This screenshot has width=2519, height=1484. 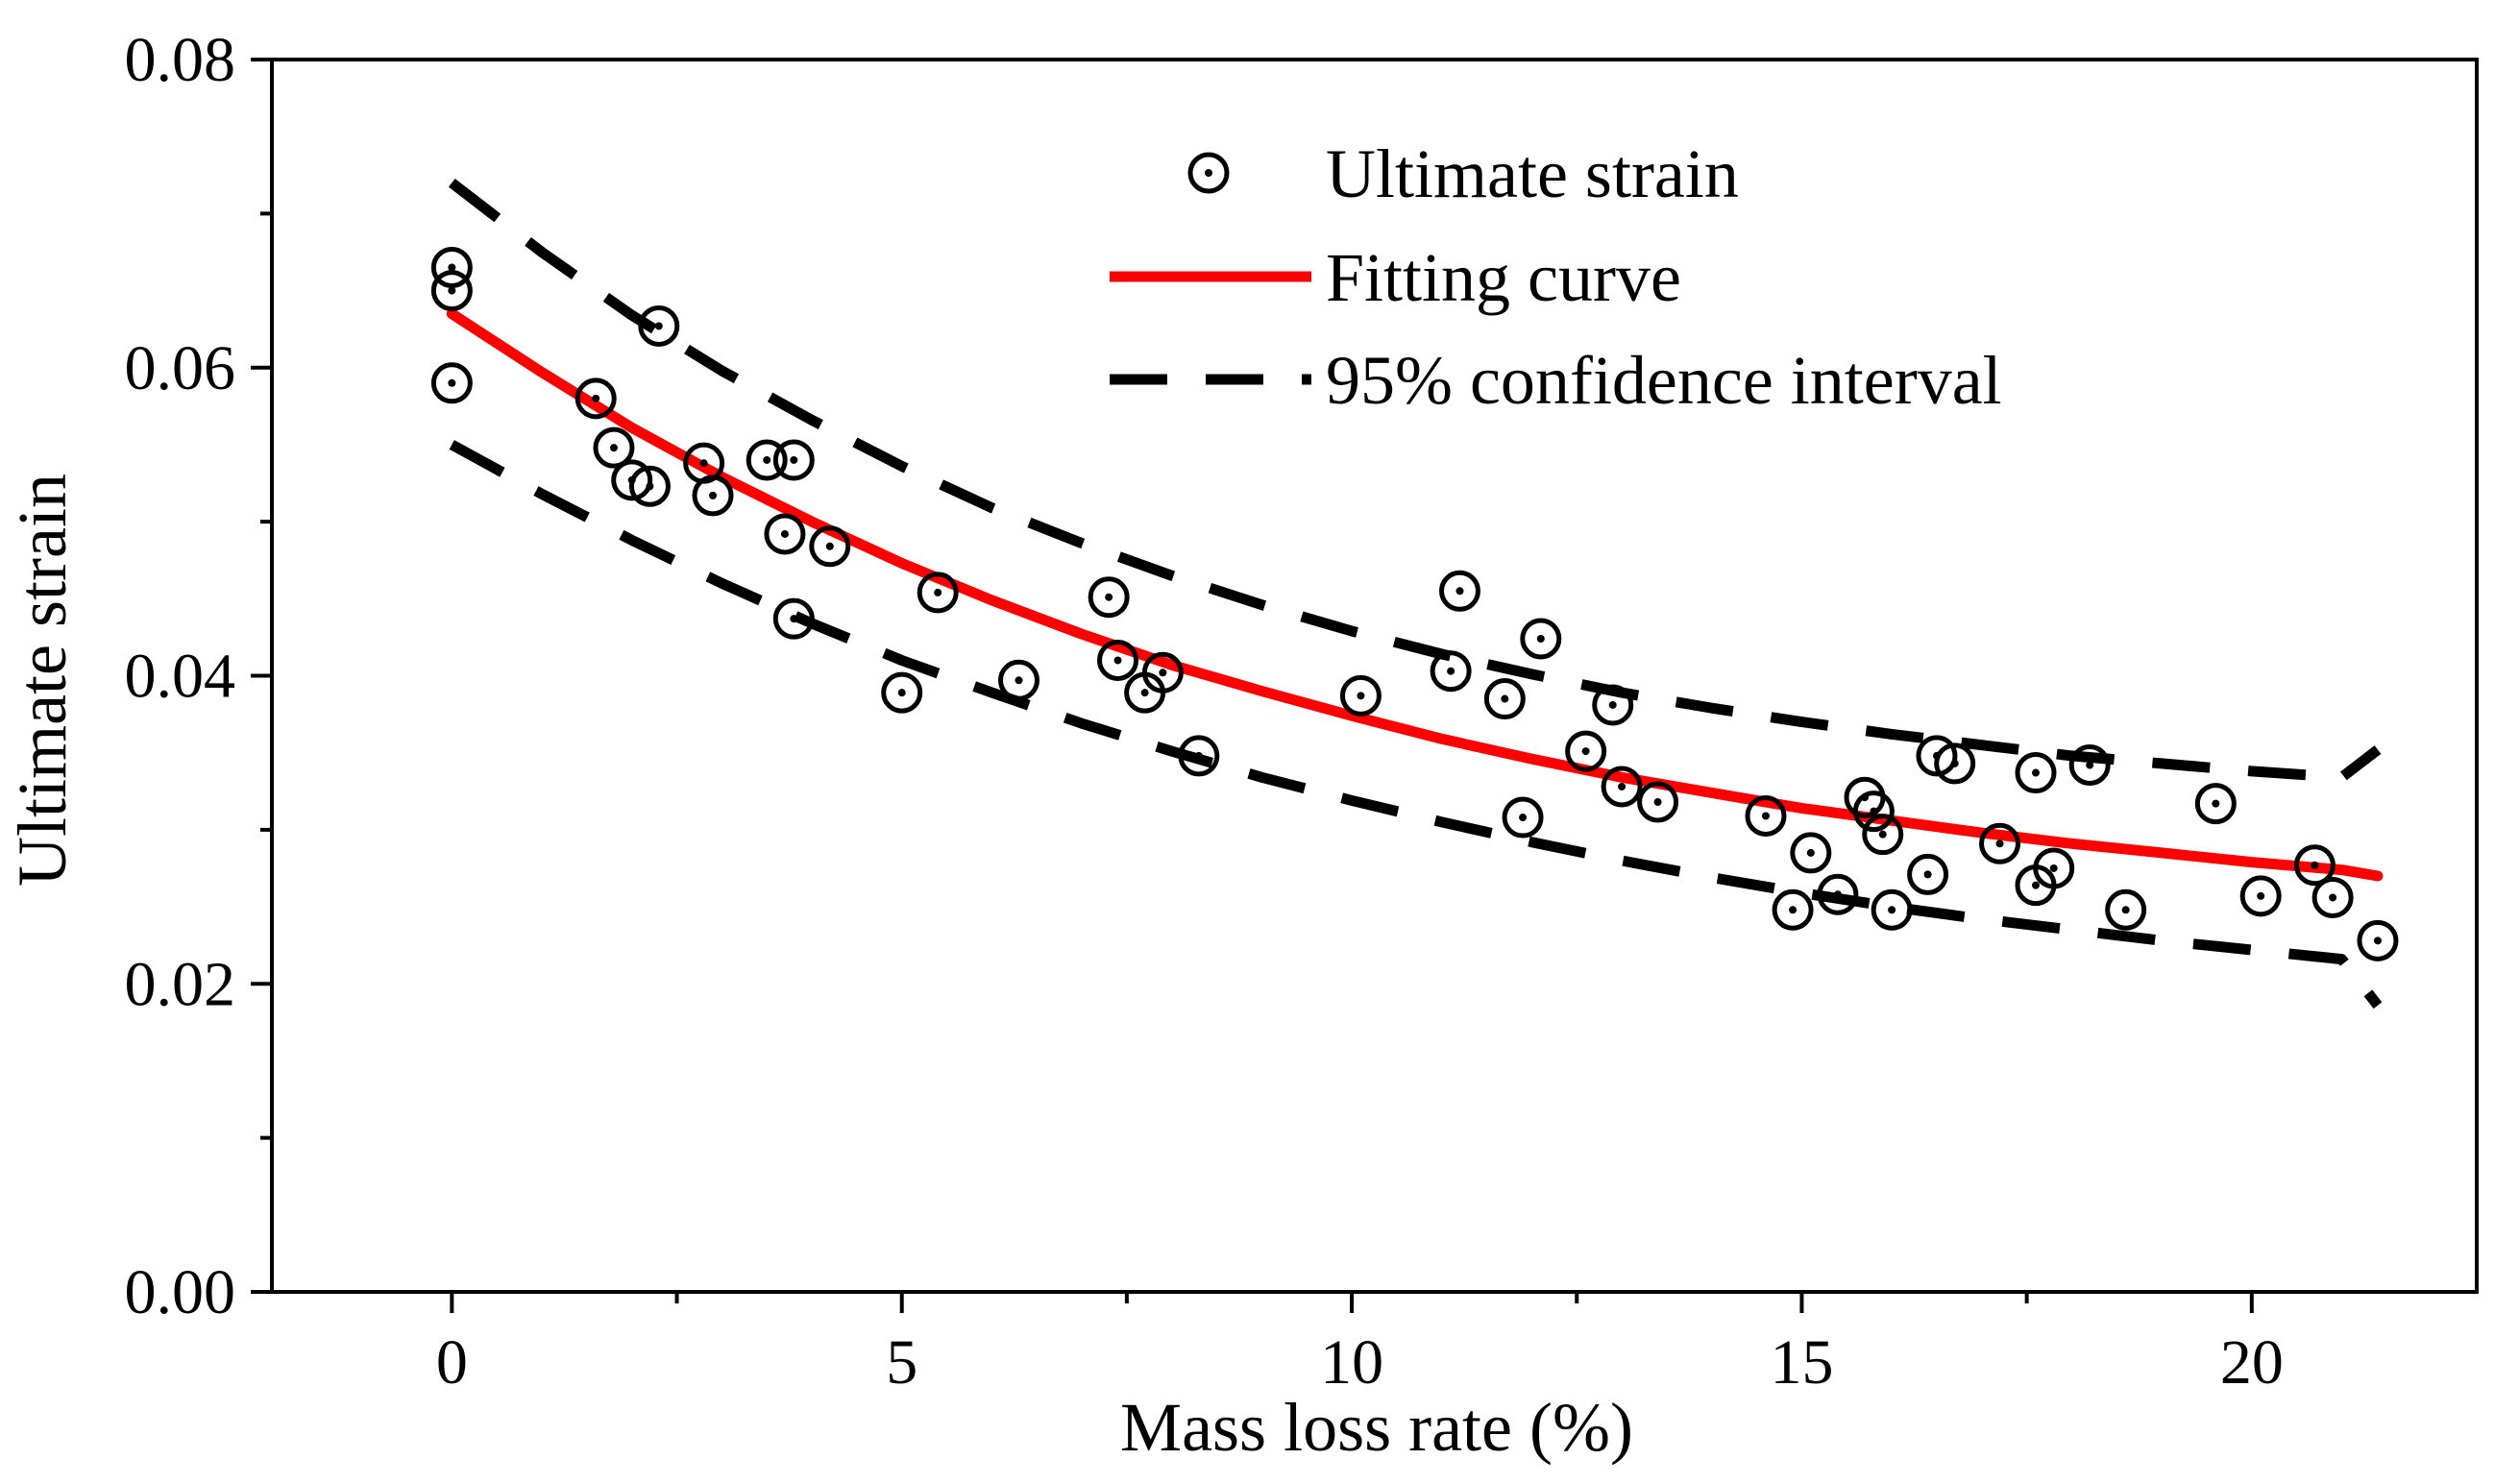 What do you see at coordinates (42, 680) in the screenshot?
I see `y-axis-title: Ultimate strain` at bounding box center [42, 680].